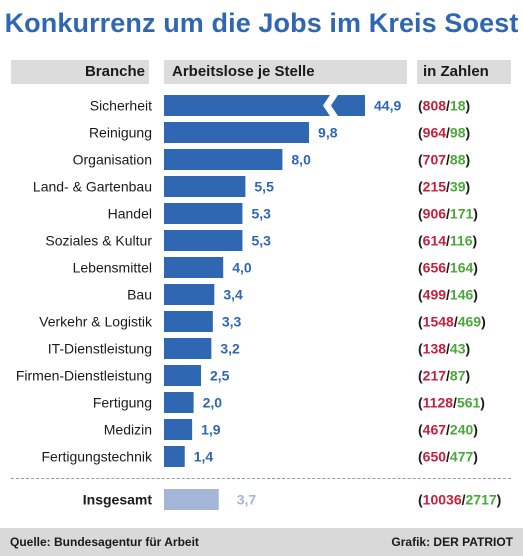 This screenshot has height=556, width=523. What do you see at coordinates (264, 187) in the screenshot?
I see `value-label-land-gartenbau: 5,5` at bounding box center [264, 187].